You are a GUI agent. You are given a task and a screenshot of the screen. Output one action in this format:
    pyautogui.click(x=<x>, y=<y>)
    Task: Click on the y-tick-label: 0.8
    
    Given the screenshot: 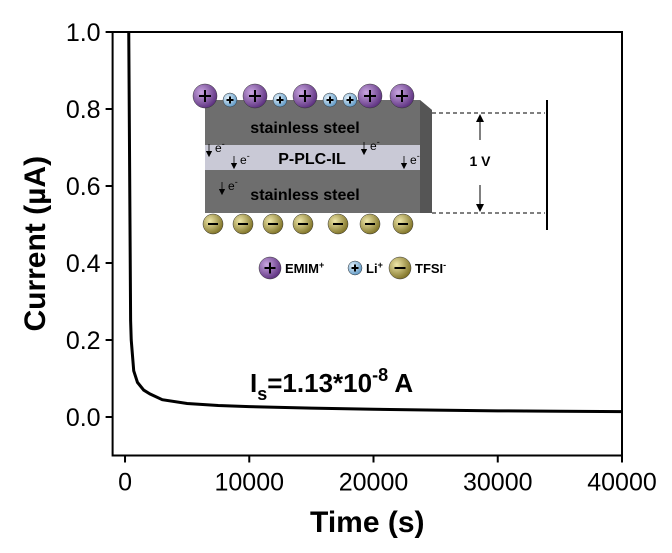 What is the action you would take?
    pyautogui.click(x=83, y=110)
    